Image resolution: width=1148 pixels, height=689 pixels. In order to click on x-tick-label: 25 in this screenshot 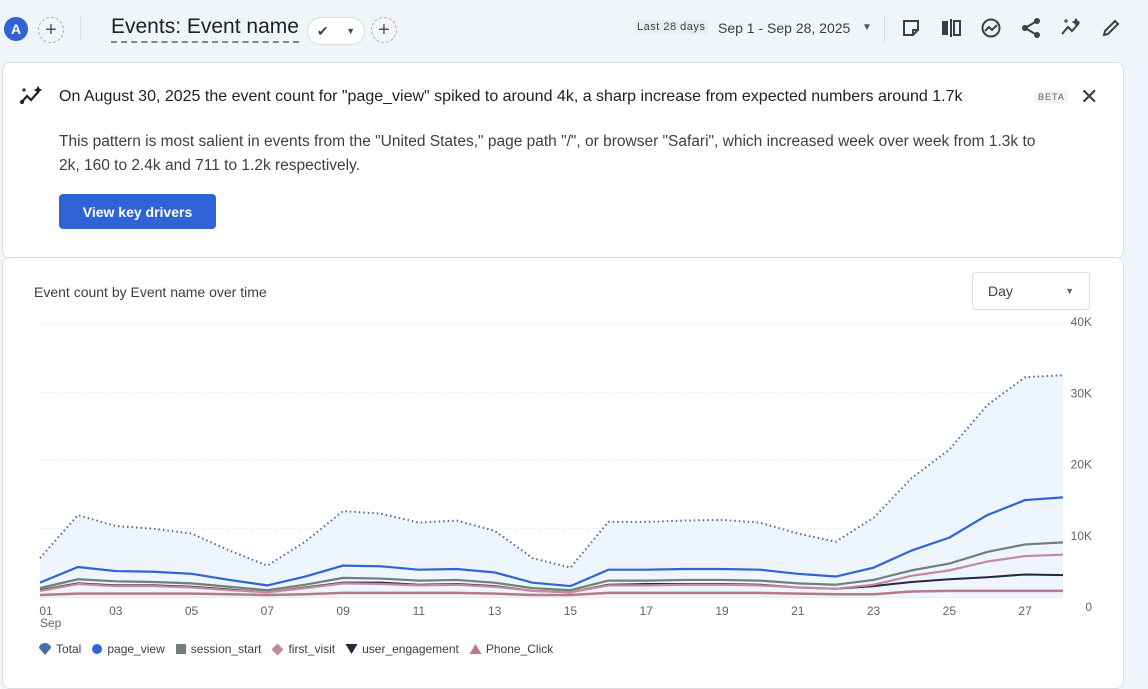, I will do `click(950, 611)`.